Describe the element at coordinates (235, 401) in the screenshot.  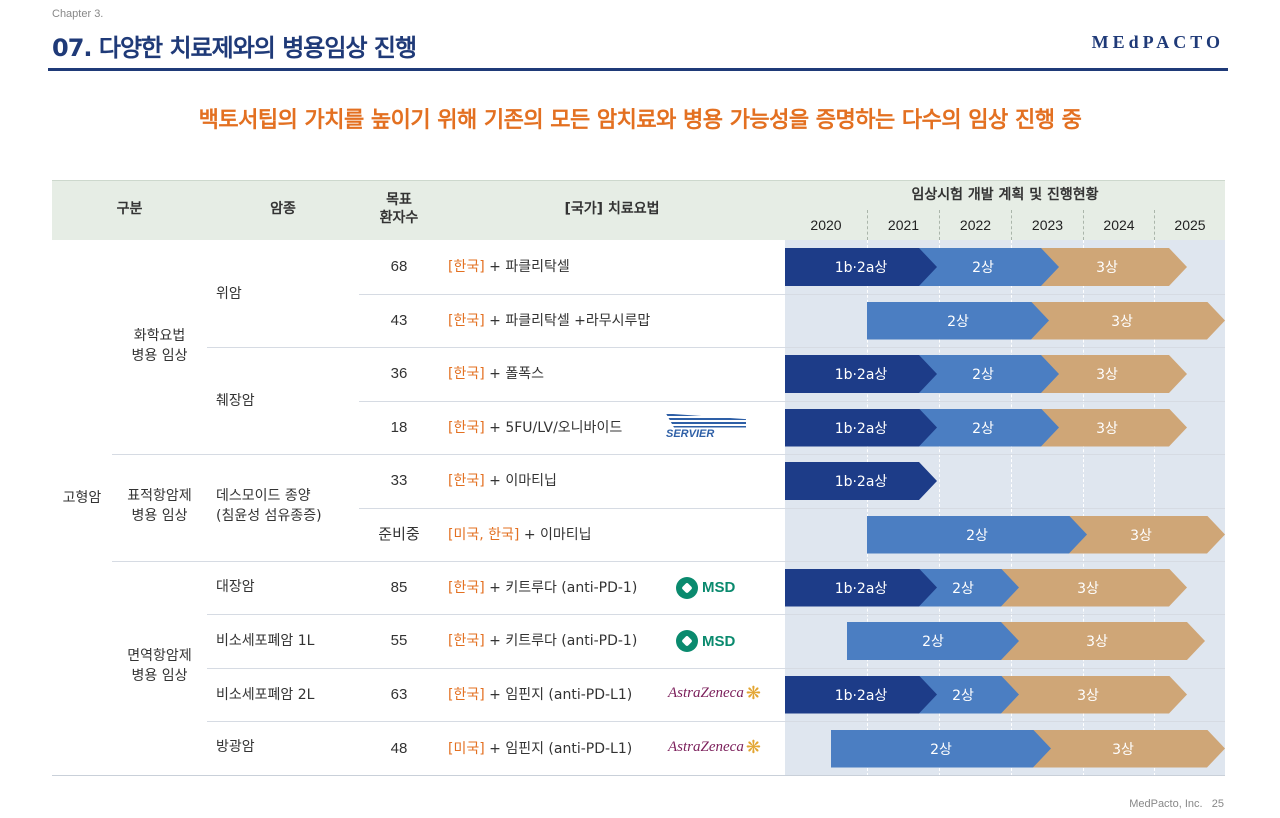
I see `cancer-pancreatic: 췌장암` at that location.